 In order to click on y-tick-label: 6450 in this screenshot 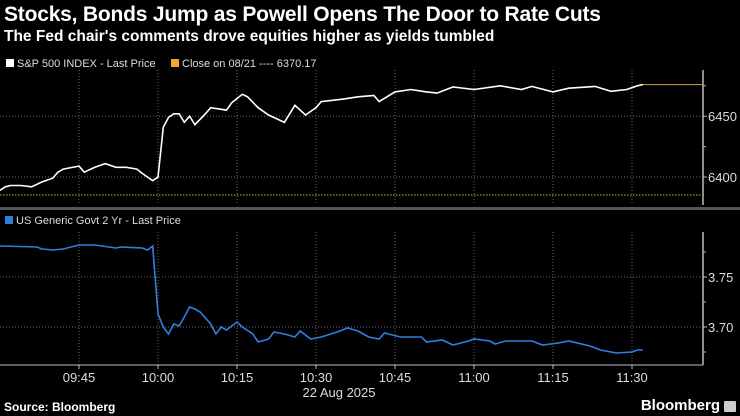, I will do `click(722, 116)`.